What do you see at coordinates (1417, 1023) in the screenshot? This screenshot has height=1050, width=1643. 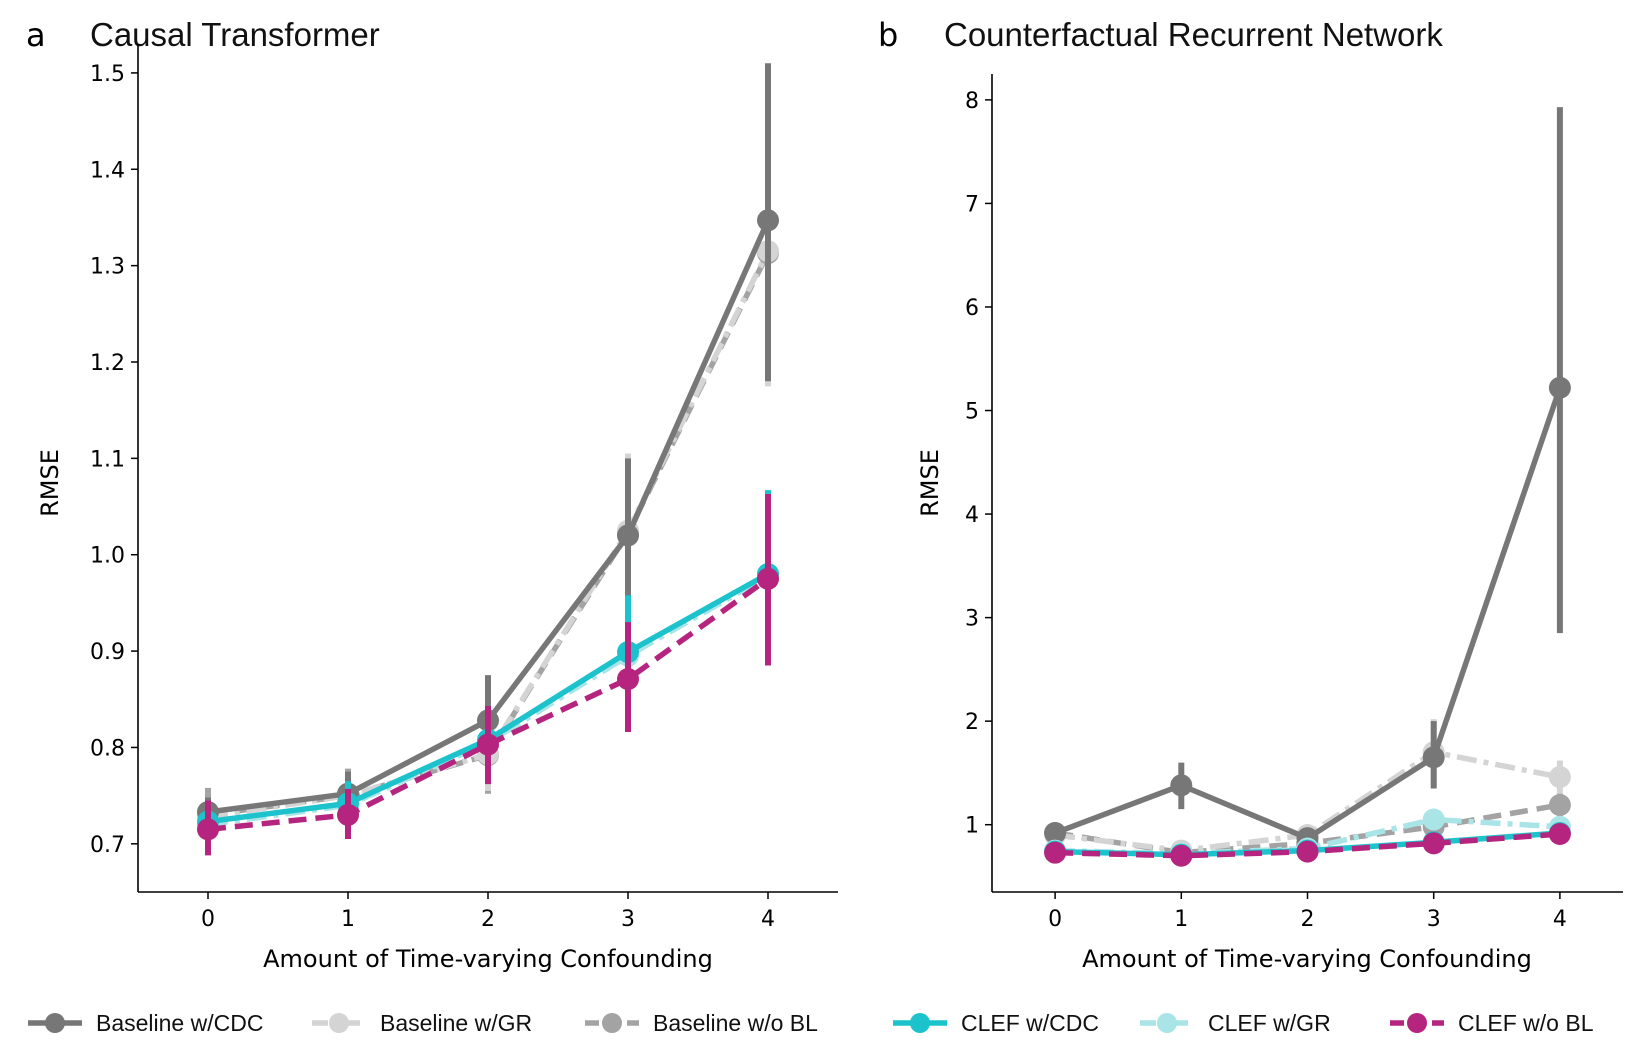 I see `legend-marker-clef-w-o-bl` at bounding box center [1417, 1023].